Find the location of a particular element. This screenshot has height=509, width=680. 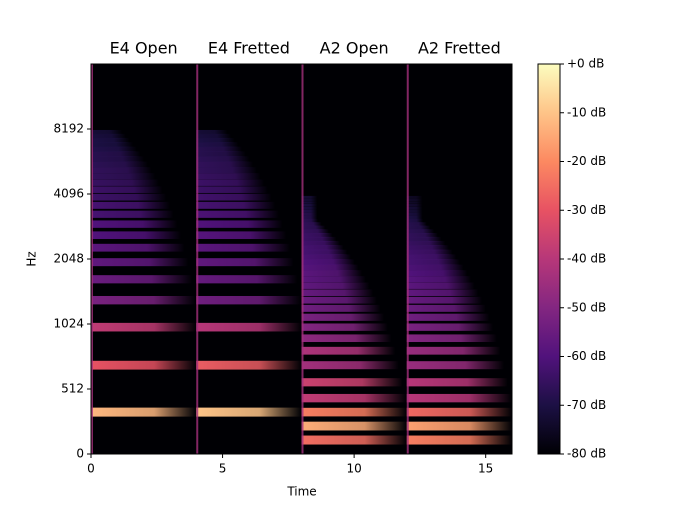

colorbar-tick-label: -10 dB is located at coordinates (586, 112).